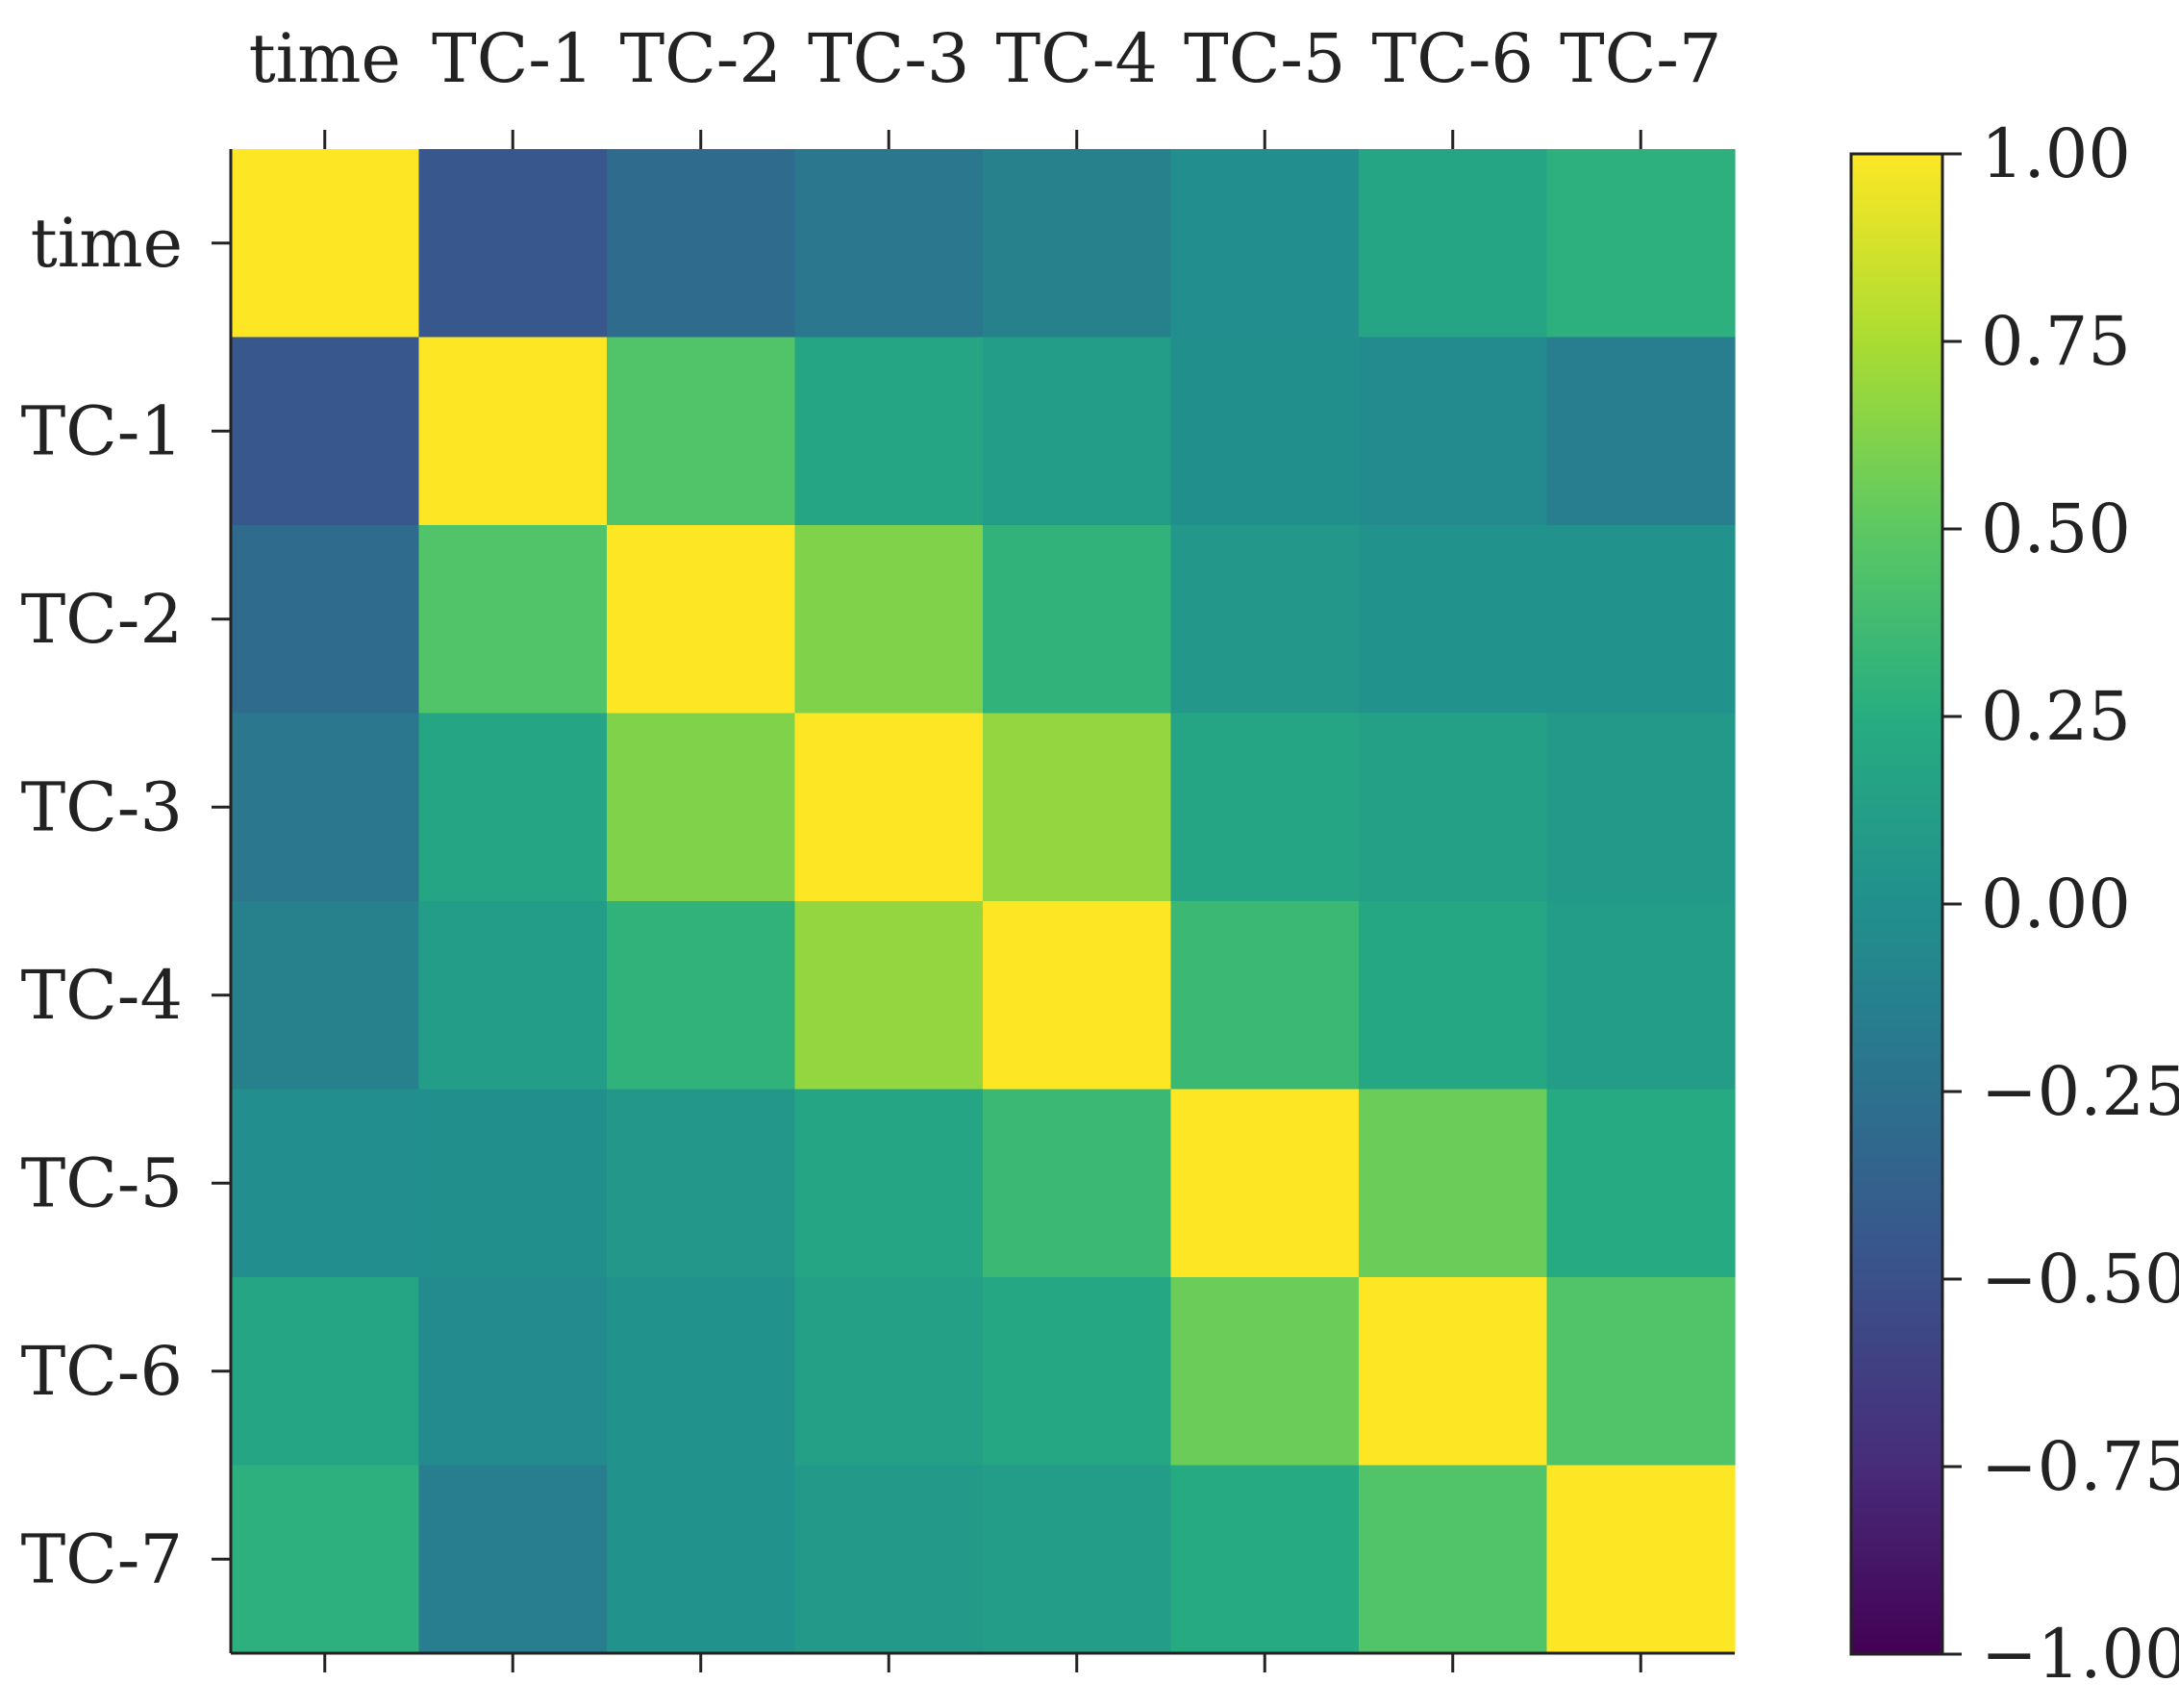 This screenshot has width=2179, height=1708. Describe the element at coordinates (325, 1183) in the screenshot. I see `heatmap-cell-TC-5-time` at that location.